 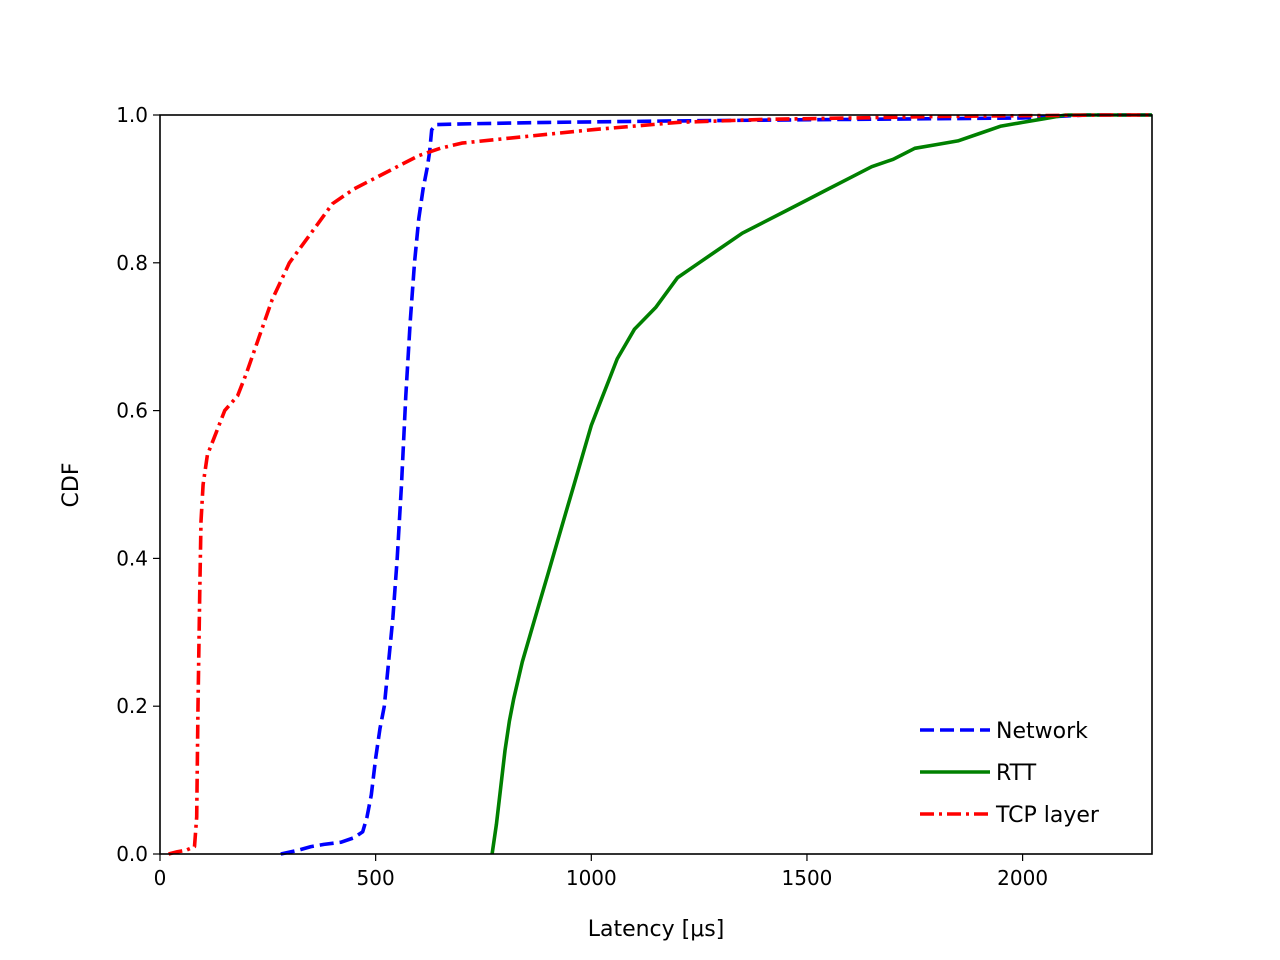 I want to click on x-tick-label: 1000, so click(x=591, y=878).